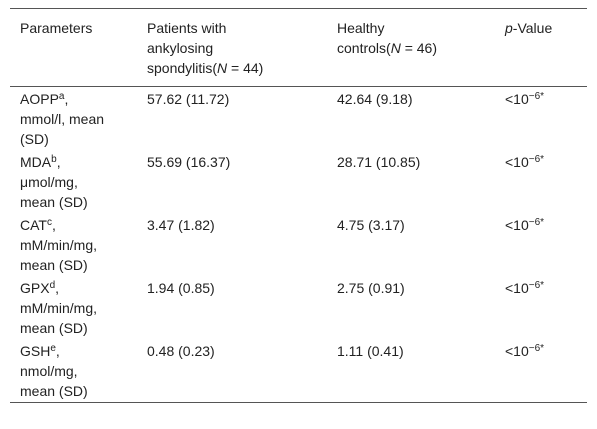  I want to click on header-cell: Parameters, so click(73, 48).